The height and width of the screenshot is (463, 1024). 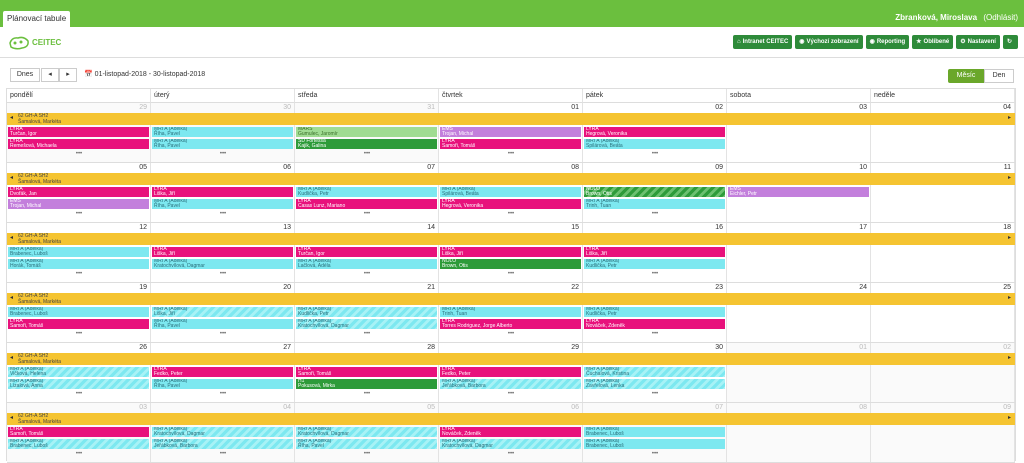 I want to click on reservation-event: MRI A (Adélka) Lačlová, Adéla, so click(x=366, y=264).